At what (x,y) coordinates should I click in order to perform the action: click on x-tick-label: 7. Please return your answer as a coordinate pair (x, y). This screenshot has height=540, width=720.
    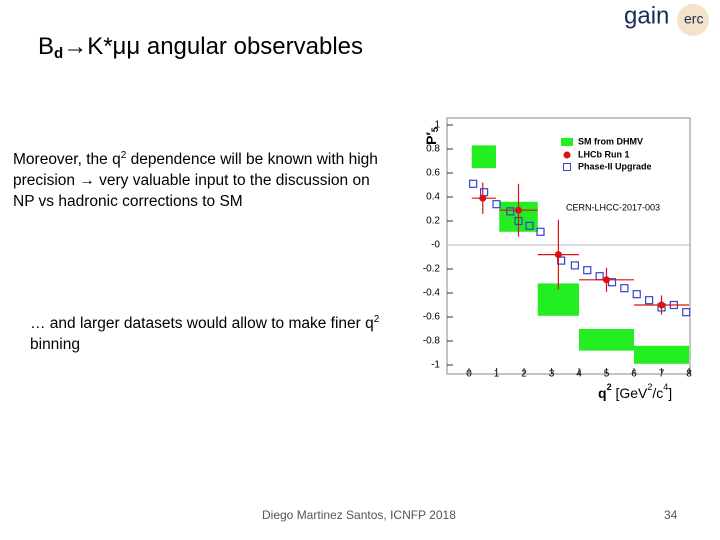
    Looking at the image, I should click on (662, 374).